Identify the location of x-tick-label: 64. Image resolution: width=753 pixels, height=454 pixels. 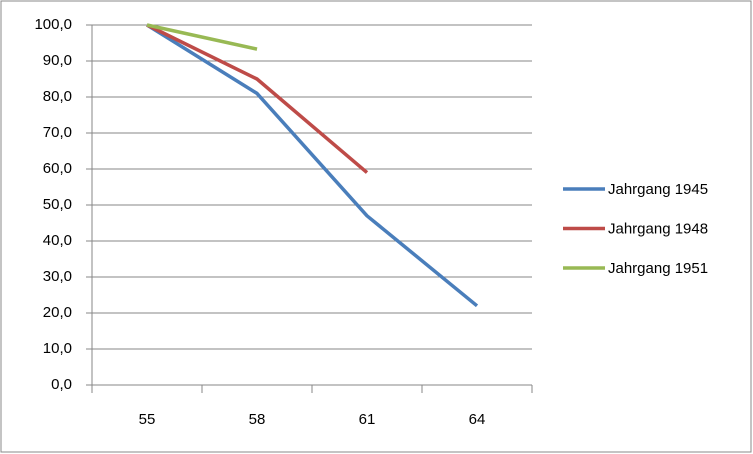
(477, 419).